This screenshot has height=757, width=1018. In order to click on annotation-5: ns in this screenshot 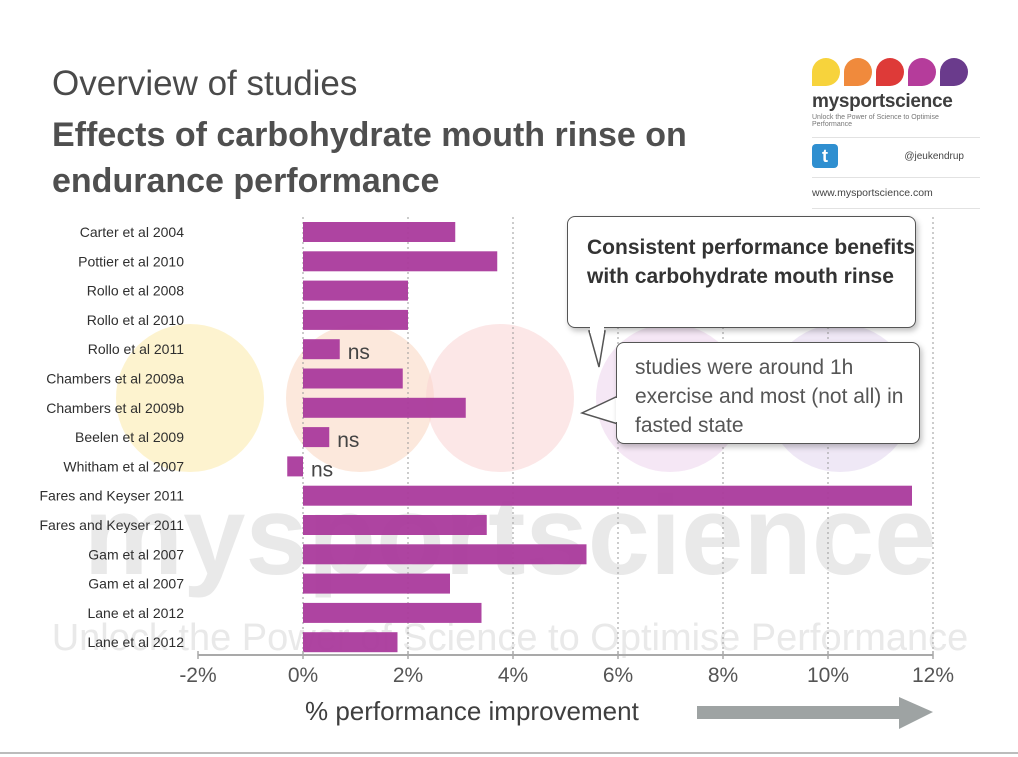, I will do `click(359, 352)`.